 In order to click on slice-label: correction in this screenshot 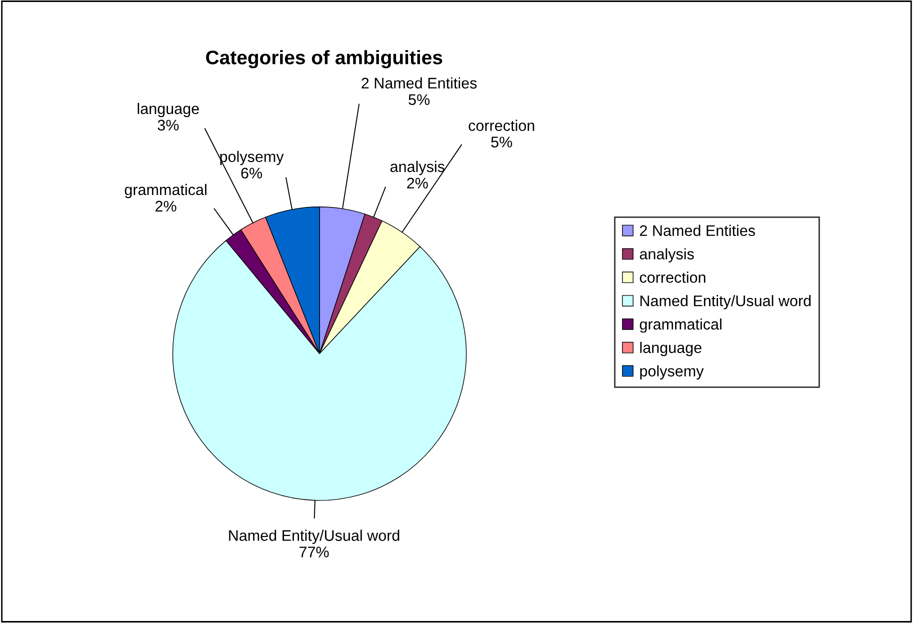, I will do `click(501, 125)`.